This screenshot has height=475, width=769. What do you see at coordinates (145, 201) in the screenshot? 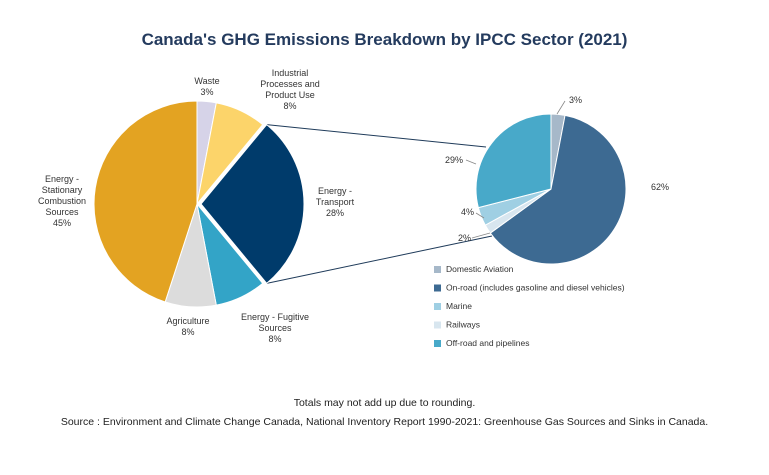
I see `pie-slice-energy-stationary-combustion-sources` at bounding box center [145, 201].